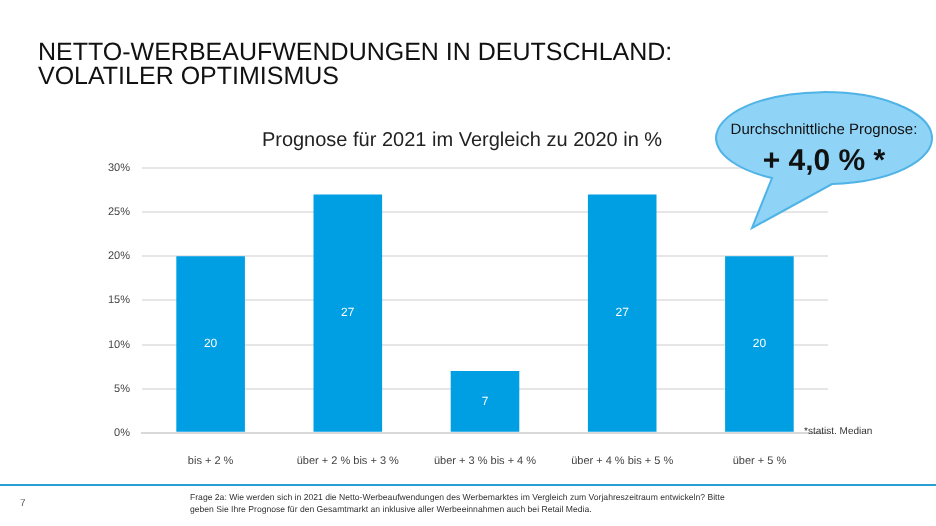  Describe the element at coordinates (824, 161) in the screenshot. I see `annotation: + 4,0 % *` at that location.